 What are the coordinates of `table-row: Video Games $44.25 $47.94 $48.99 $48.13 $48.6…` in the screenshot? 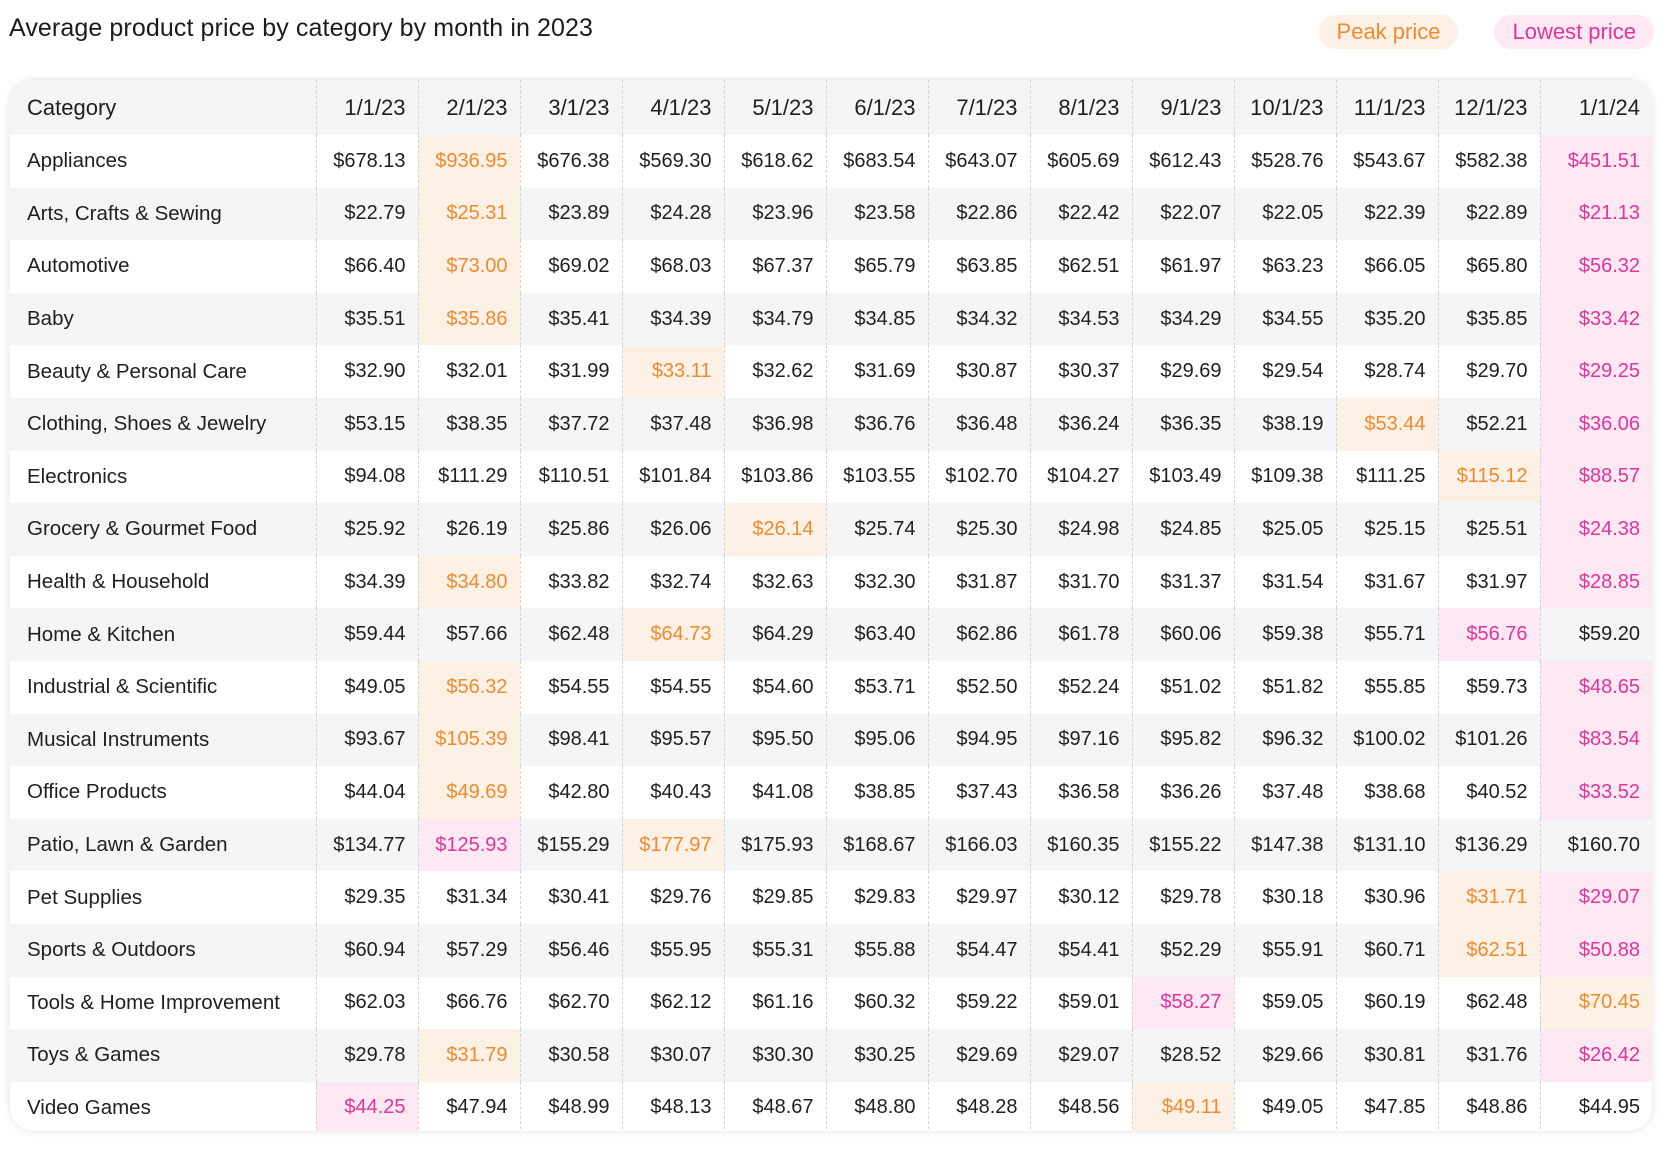 It's located at (831, 1106).